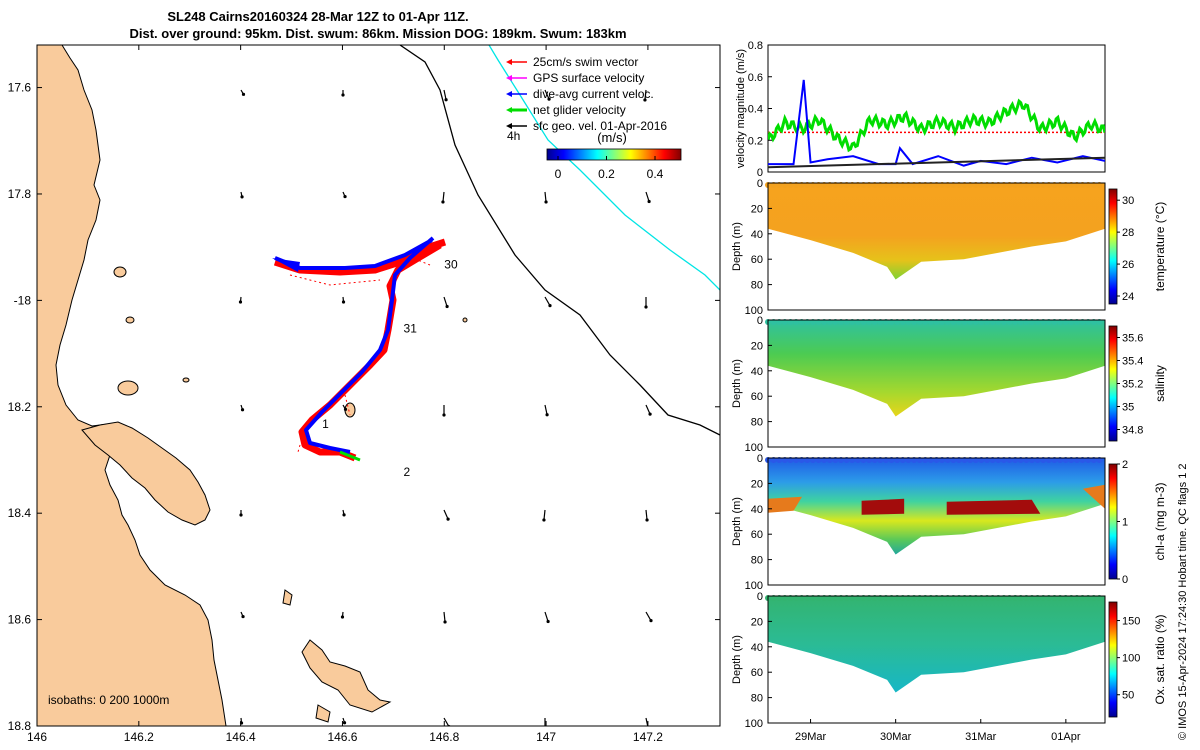 The height and width of the screenshot is (750, 1200). What do you see at coordinates (1128, 297) in the screenshot?
I see `colorbar-tick-label: 24` at bounding box center [1128, 297].